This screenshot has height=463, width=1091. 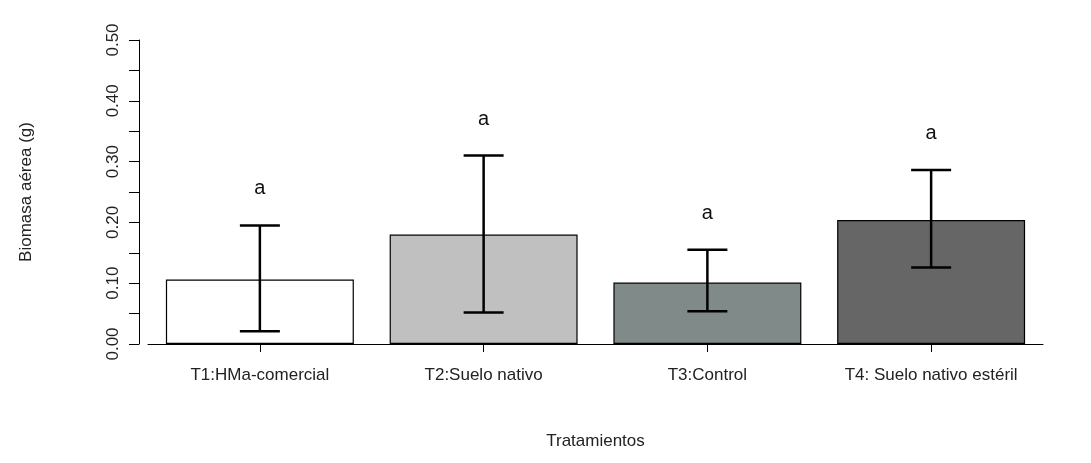 I want to click on x-tick-label: T4: Suelo nativo estéril, so click(x=931, y=374).